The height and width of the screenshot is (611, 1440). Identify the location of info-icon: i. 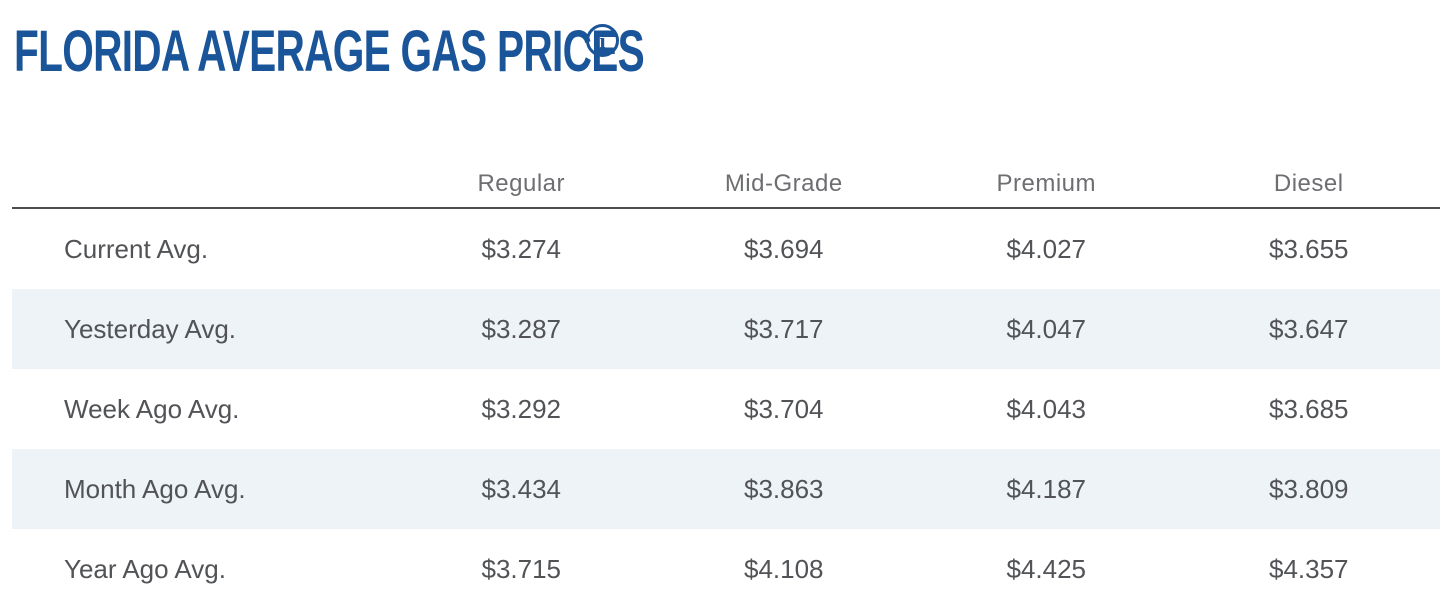
(602, 40).